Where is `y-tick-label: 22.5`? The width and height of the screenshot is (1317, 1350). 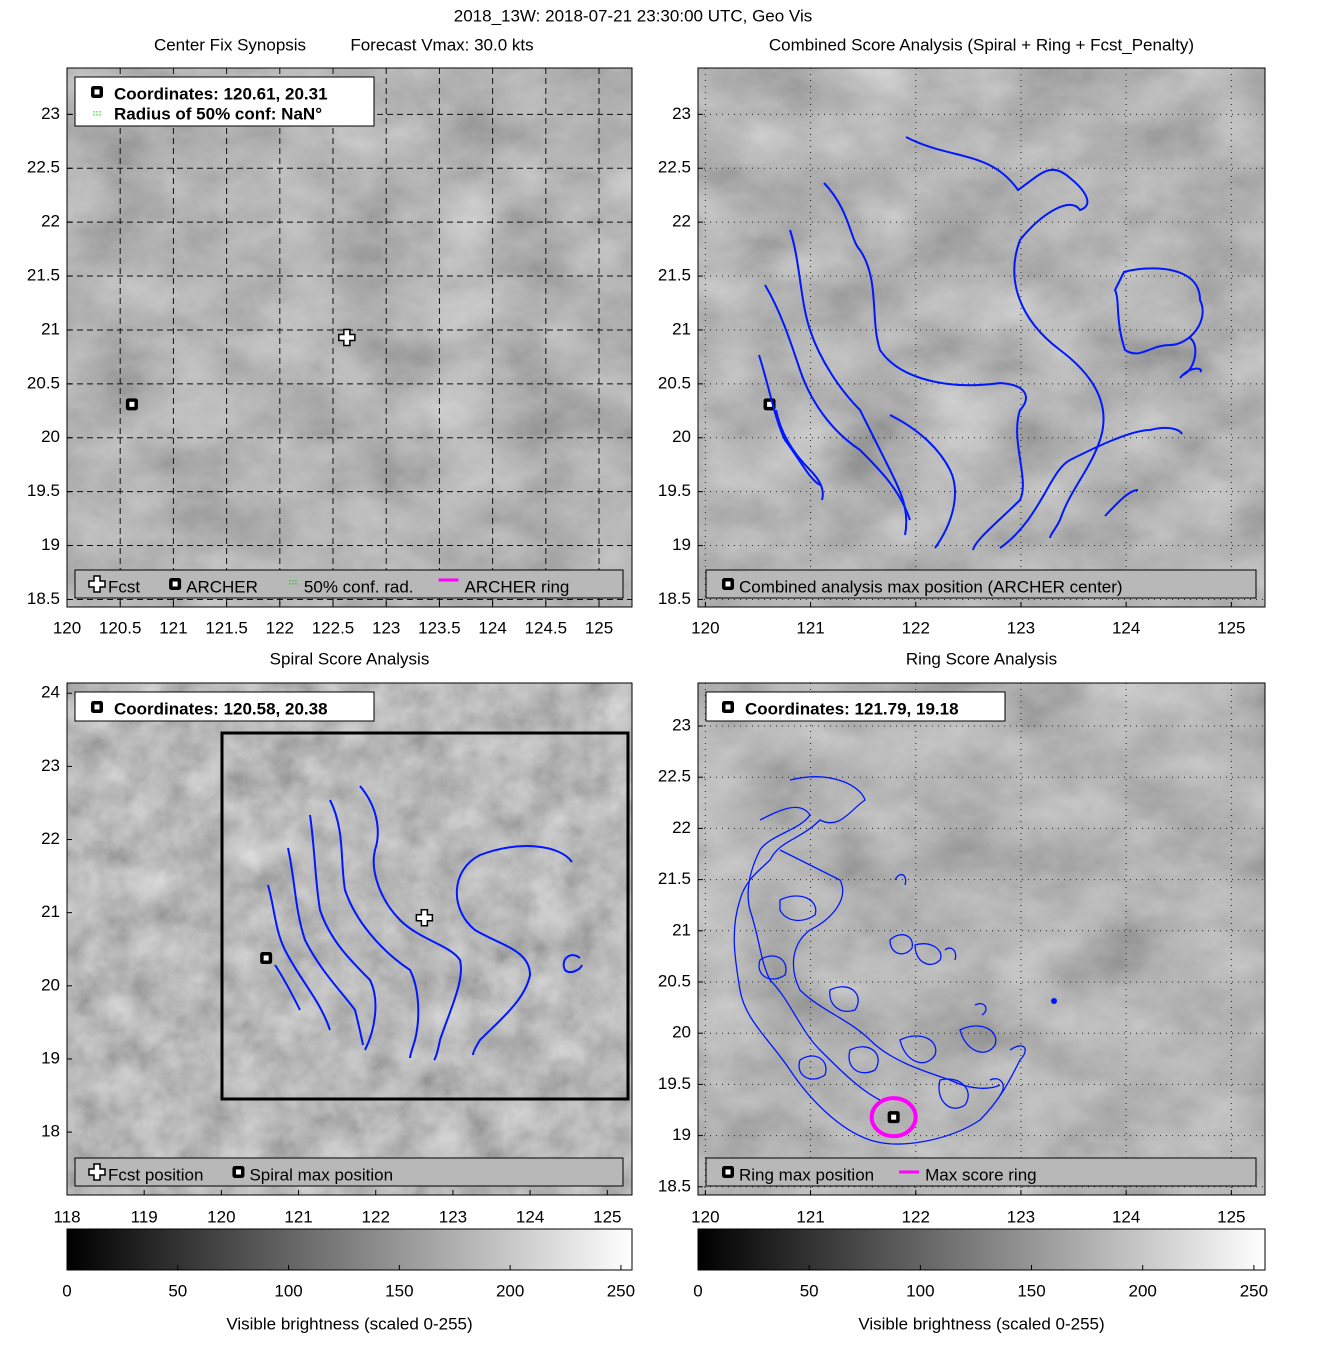
y-tick-label: 22.5 is located at coordinates (43, 167).